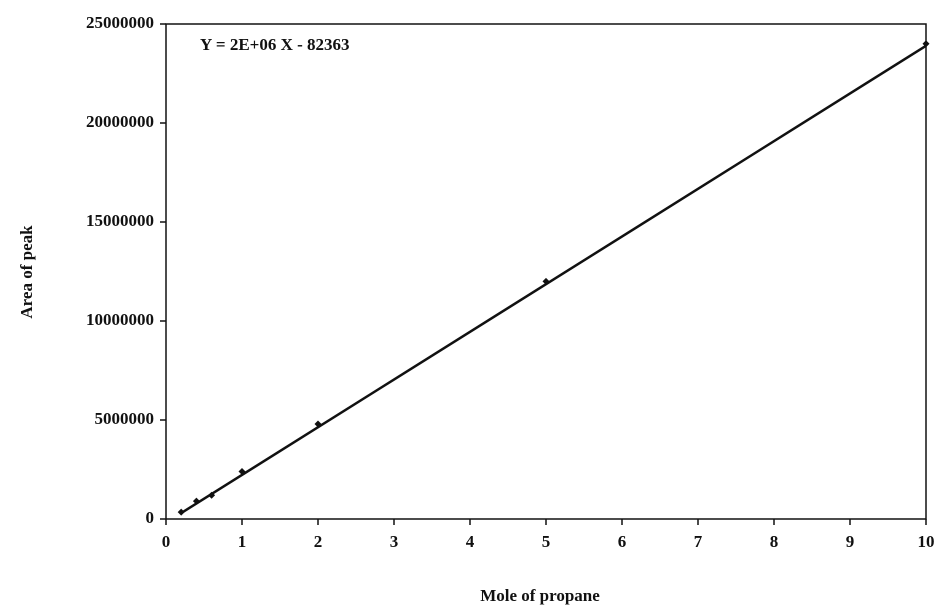  Describe the element at coordinates (26, 272) in the screenshot. I see `y-axis-label: Area of peak` at that location.